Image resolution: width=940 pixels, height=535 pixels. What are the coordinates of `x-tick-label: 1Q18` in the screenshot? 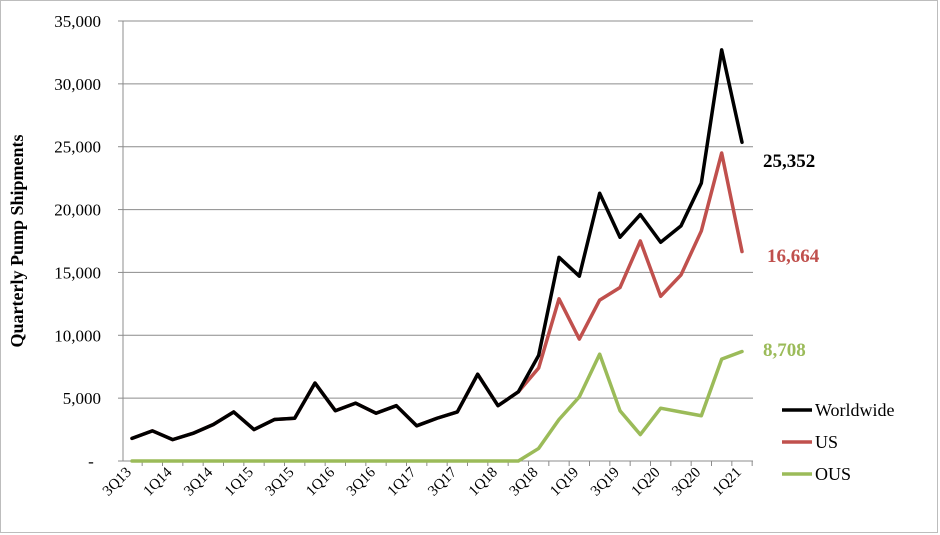 It's located at (483, 482).